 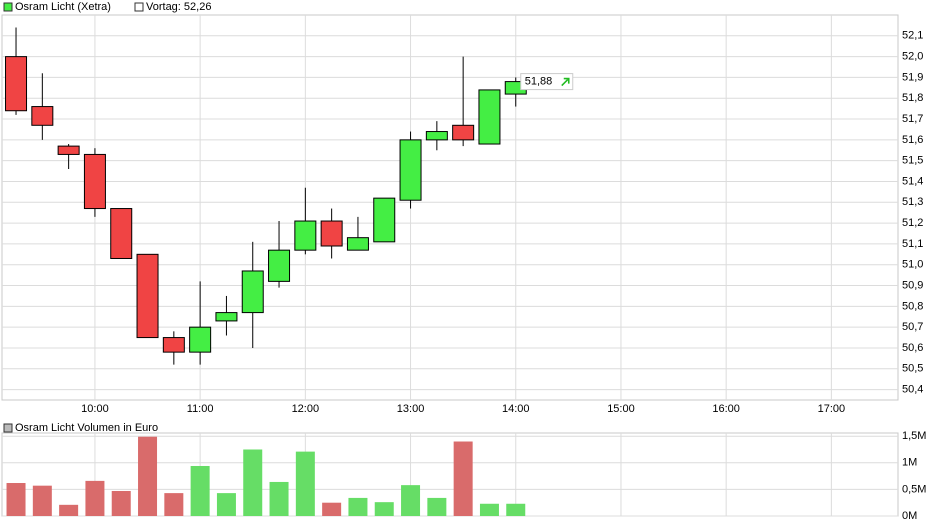 I want to click on x-tick-label: 13:00, so click(x=411, y=409).